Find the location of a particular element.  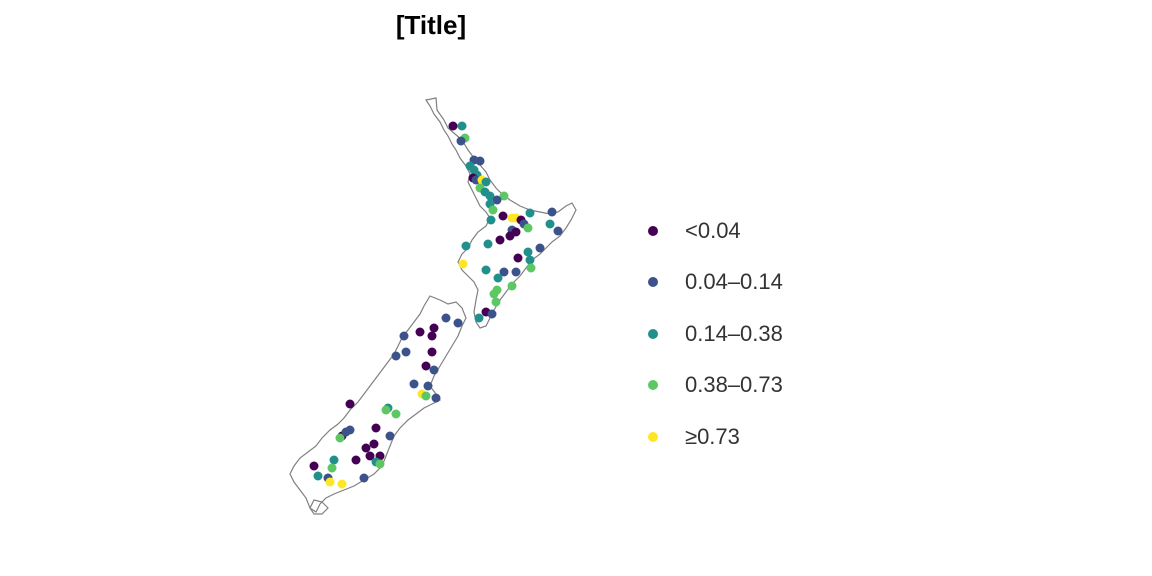

legend-label: ≥0.73 is located at coordinates (712, 436).